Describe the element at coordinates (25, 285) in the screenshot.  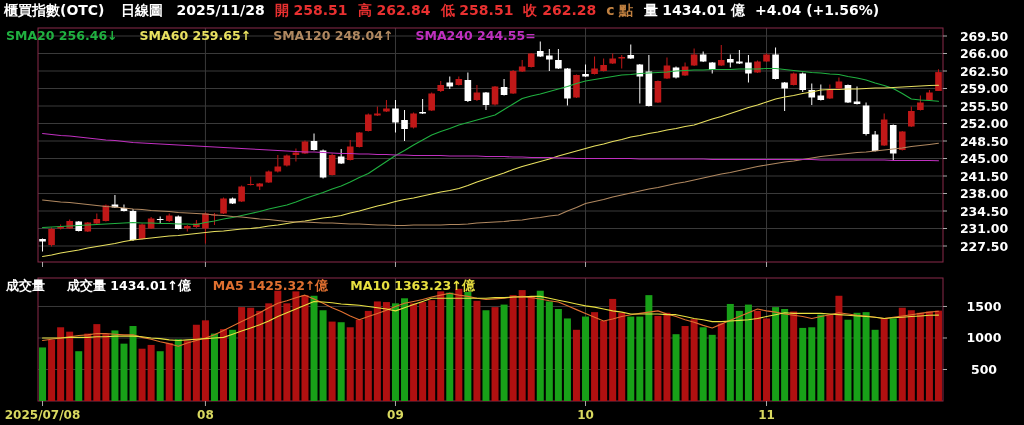
I see `chart-title: 成交量` at that location.